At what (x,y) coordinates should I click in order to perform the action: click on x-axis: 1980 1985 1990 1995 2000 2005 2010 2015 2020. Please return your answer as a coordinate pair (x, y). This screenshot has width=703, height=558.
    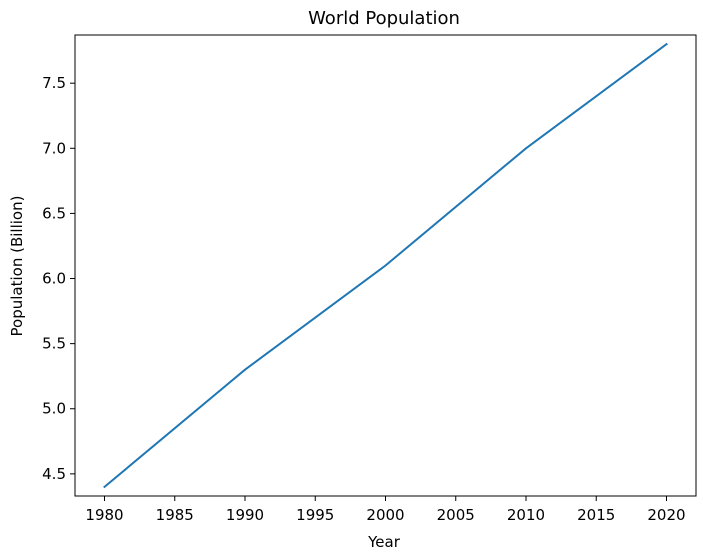
    Looking at the image, I should click on (385, 510).